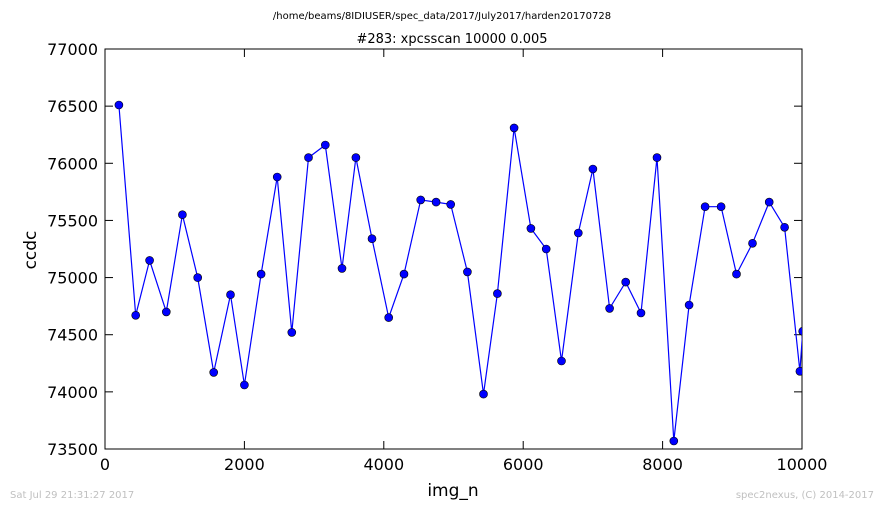  I want to click on y-axis-label: ccdc, so click(31, 250).